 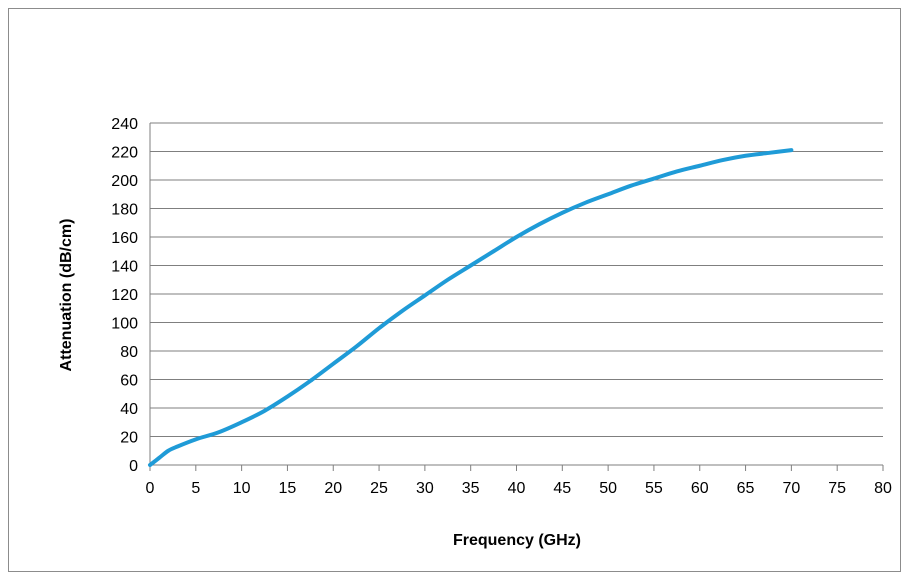 I want to click on x-tick-label: 40, so click(x=517, y=488).